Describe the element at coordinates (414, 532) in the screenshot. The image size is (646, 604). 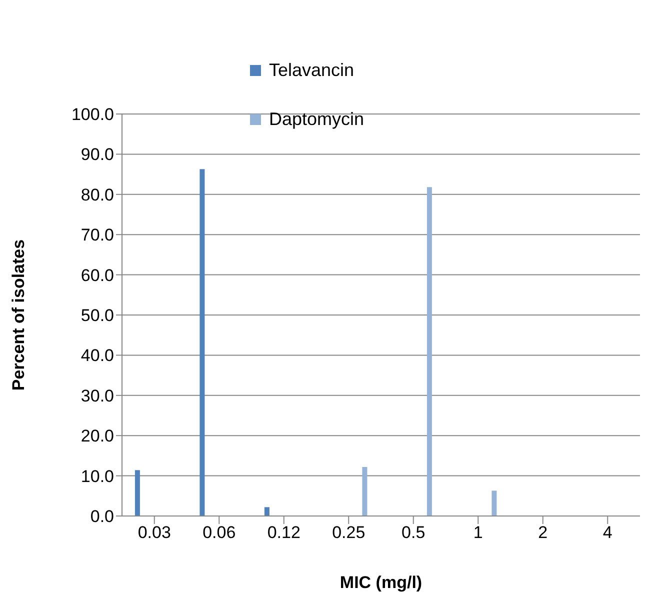
I see `x-tick-label: 0.5` at that location.